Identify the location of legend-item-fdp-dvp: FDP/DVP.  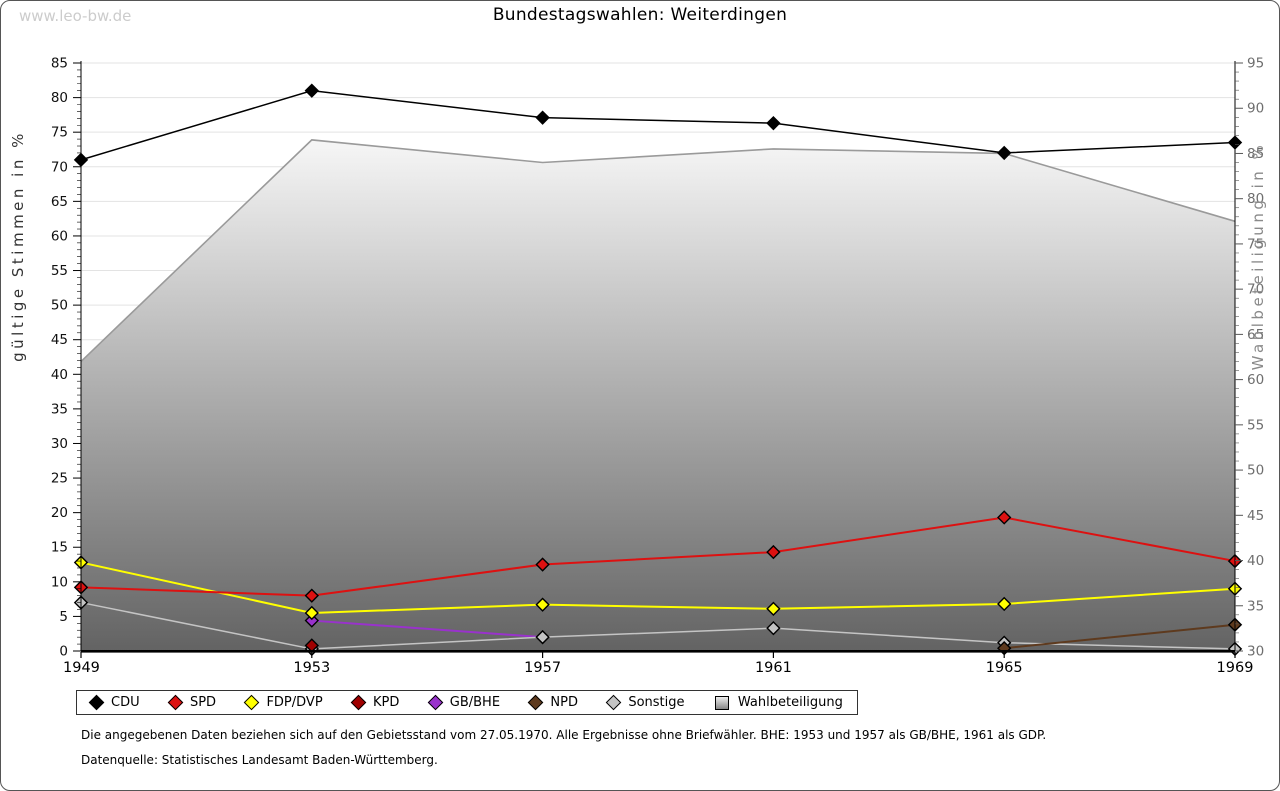
(283, 702).